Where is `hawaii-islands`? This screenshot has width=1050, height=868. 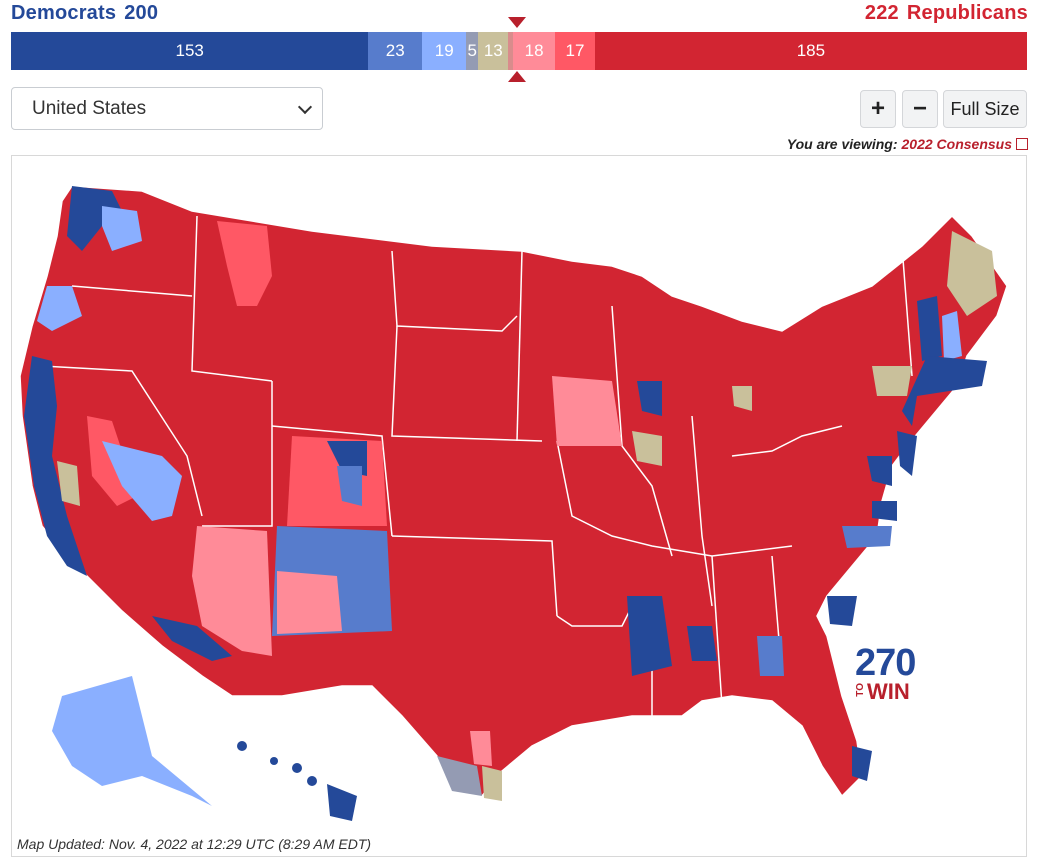
hawaii-islands is located at coordinates (297, 781).